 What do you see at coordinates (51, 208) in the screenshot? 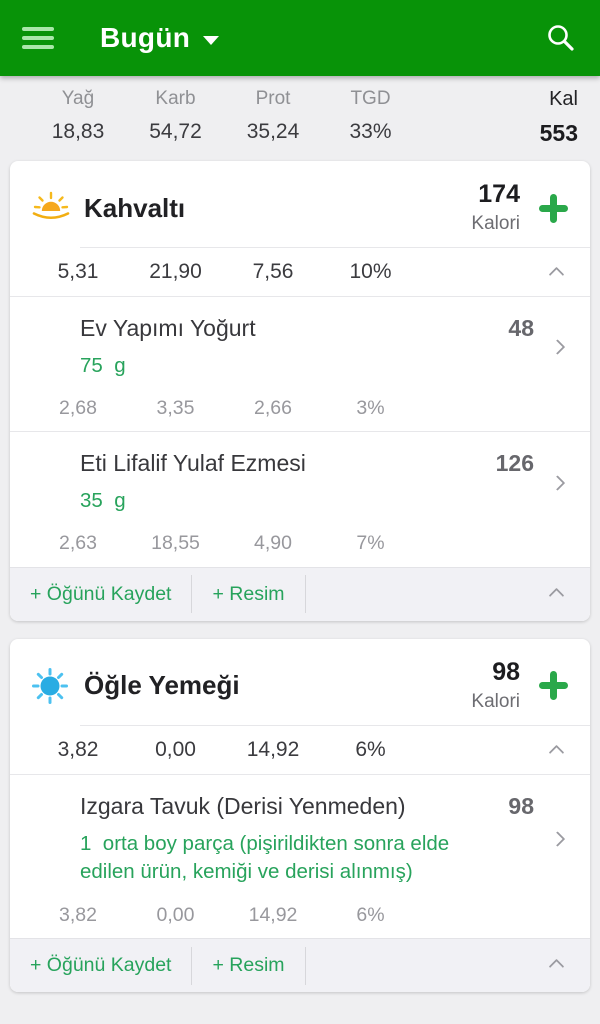
I see `sunrise-icon` at bounding box center [51, 208].